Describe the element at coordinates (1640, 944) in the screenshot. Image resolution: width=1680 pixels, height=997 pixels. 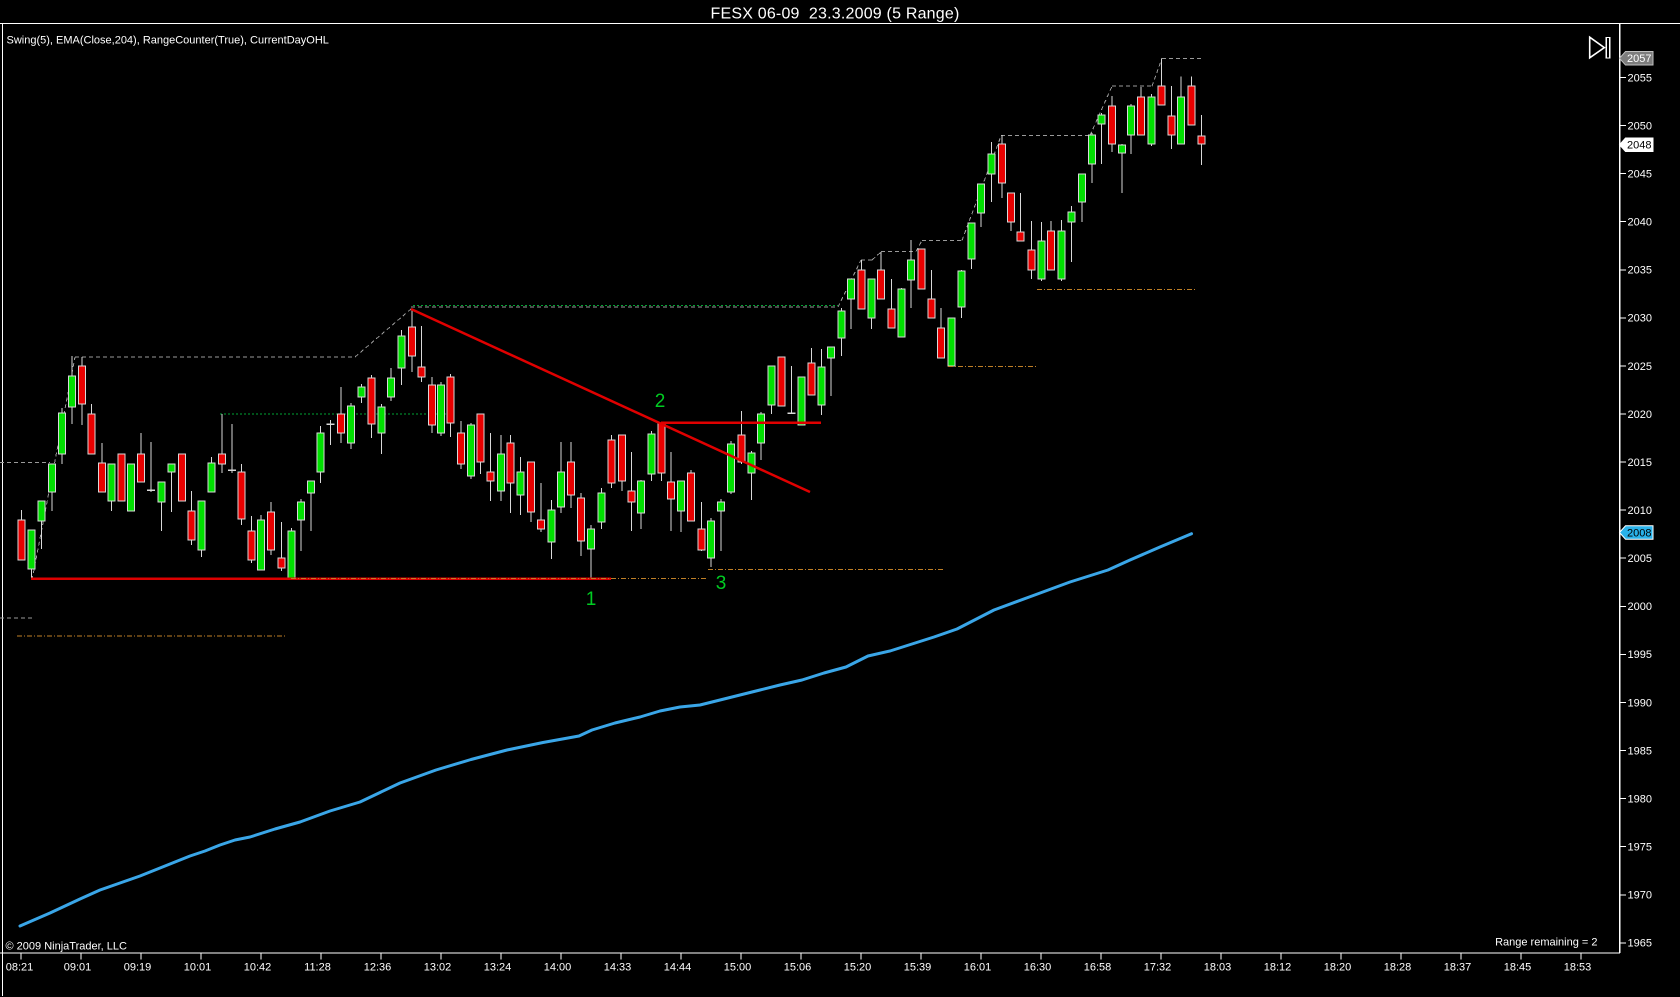
I see `svg-text: 1965` at that location.